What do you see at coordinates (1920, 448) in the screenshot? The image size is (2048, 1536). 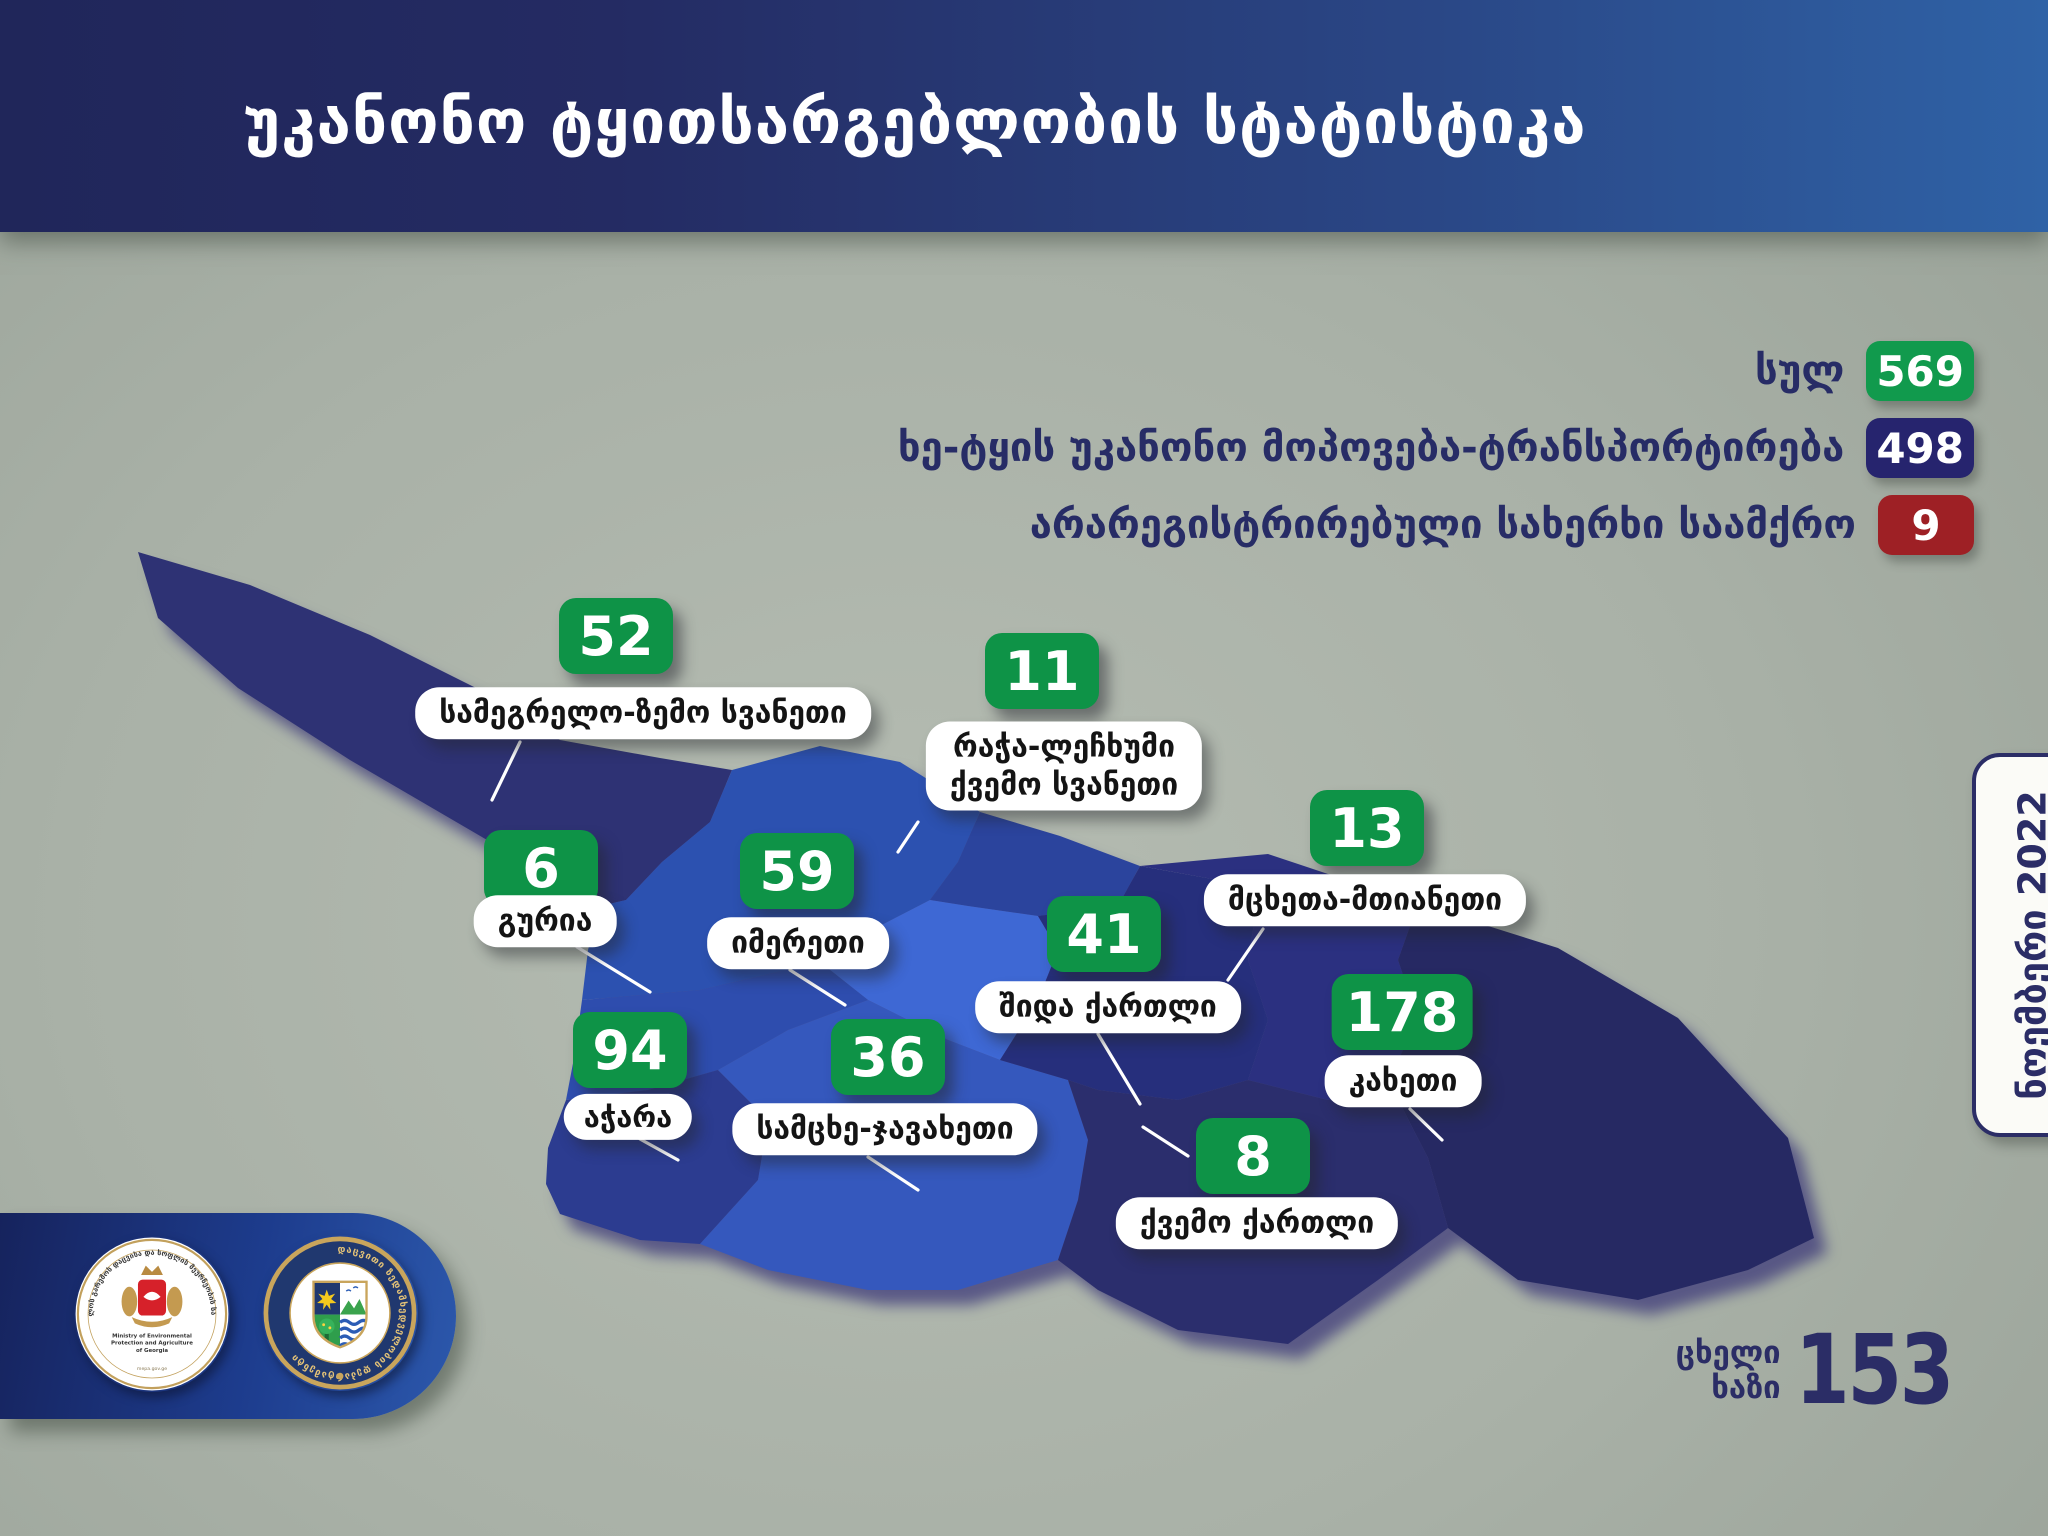 I see `legend-value-logging: 498` at bounding box center [1920, 448].